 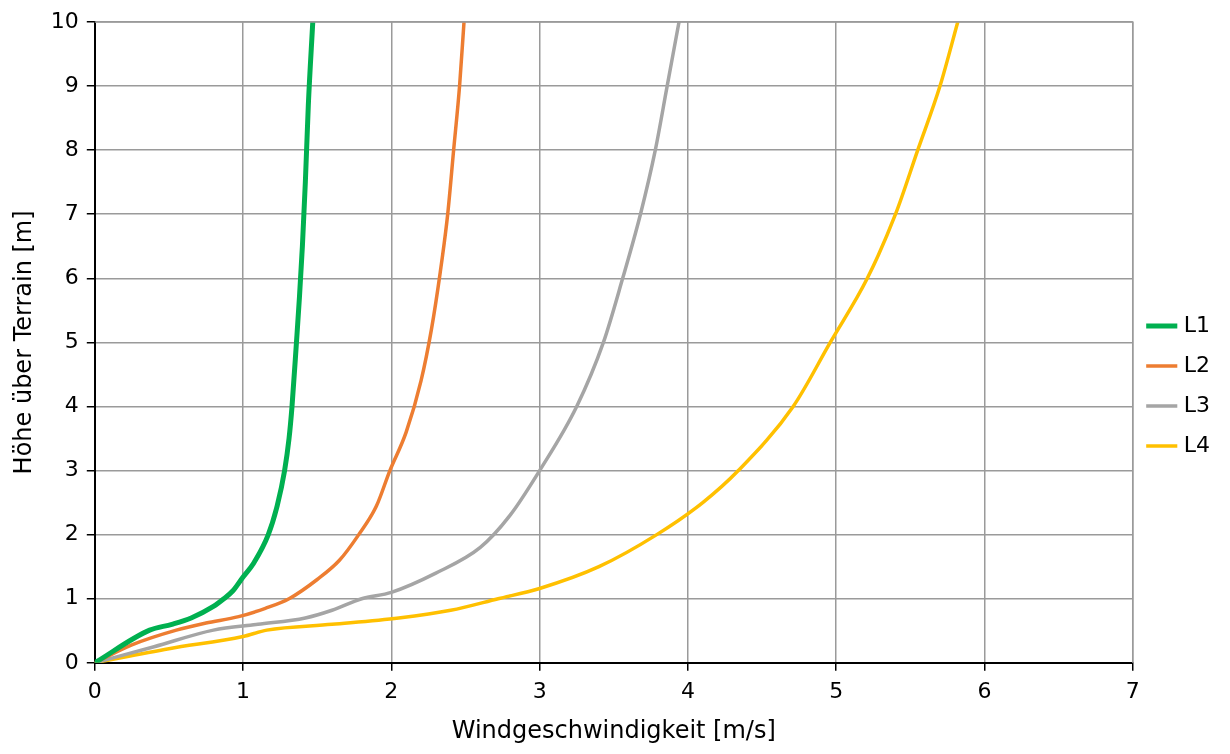 I want to click on legend-label: L4, so click(x=1197, y=444).